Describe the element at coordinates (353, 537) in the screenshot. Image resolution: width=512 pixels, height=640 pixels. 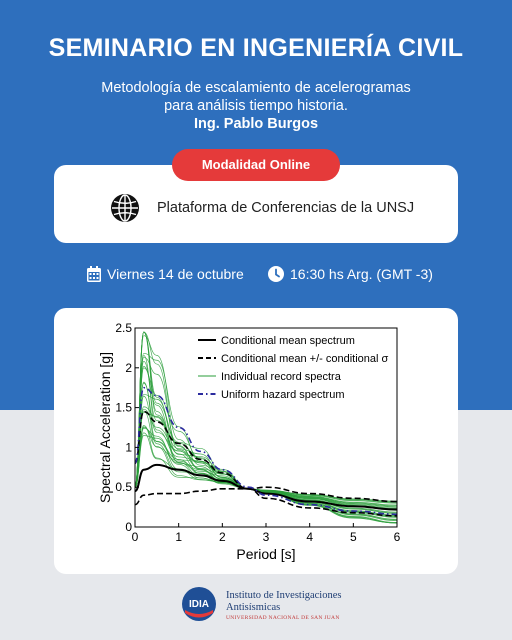
I see `x-tick-label: 5` at that location.